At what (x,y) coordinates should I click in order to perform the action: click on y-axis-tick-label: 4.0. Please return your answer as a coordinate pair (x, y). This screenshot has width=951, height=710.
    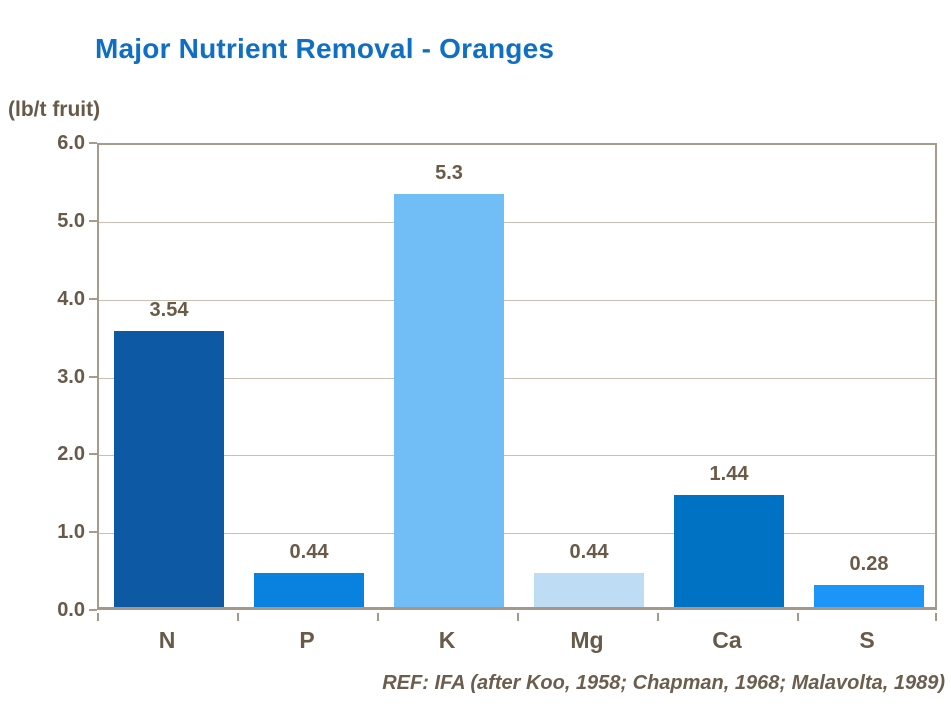
    Looking at the image, I should click on (71, 298).